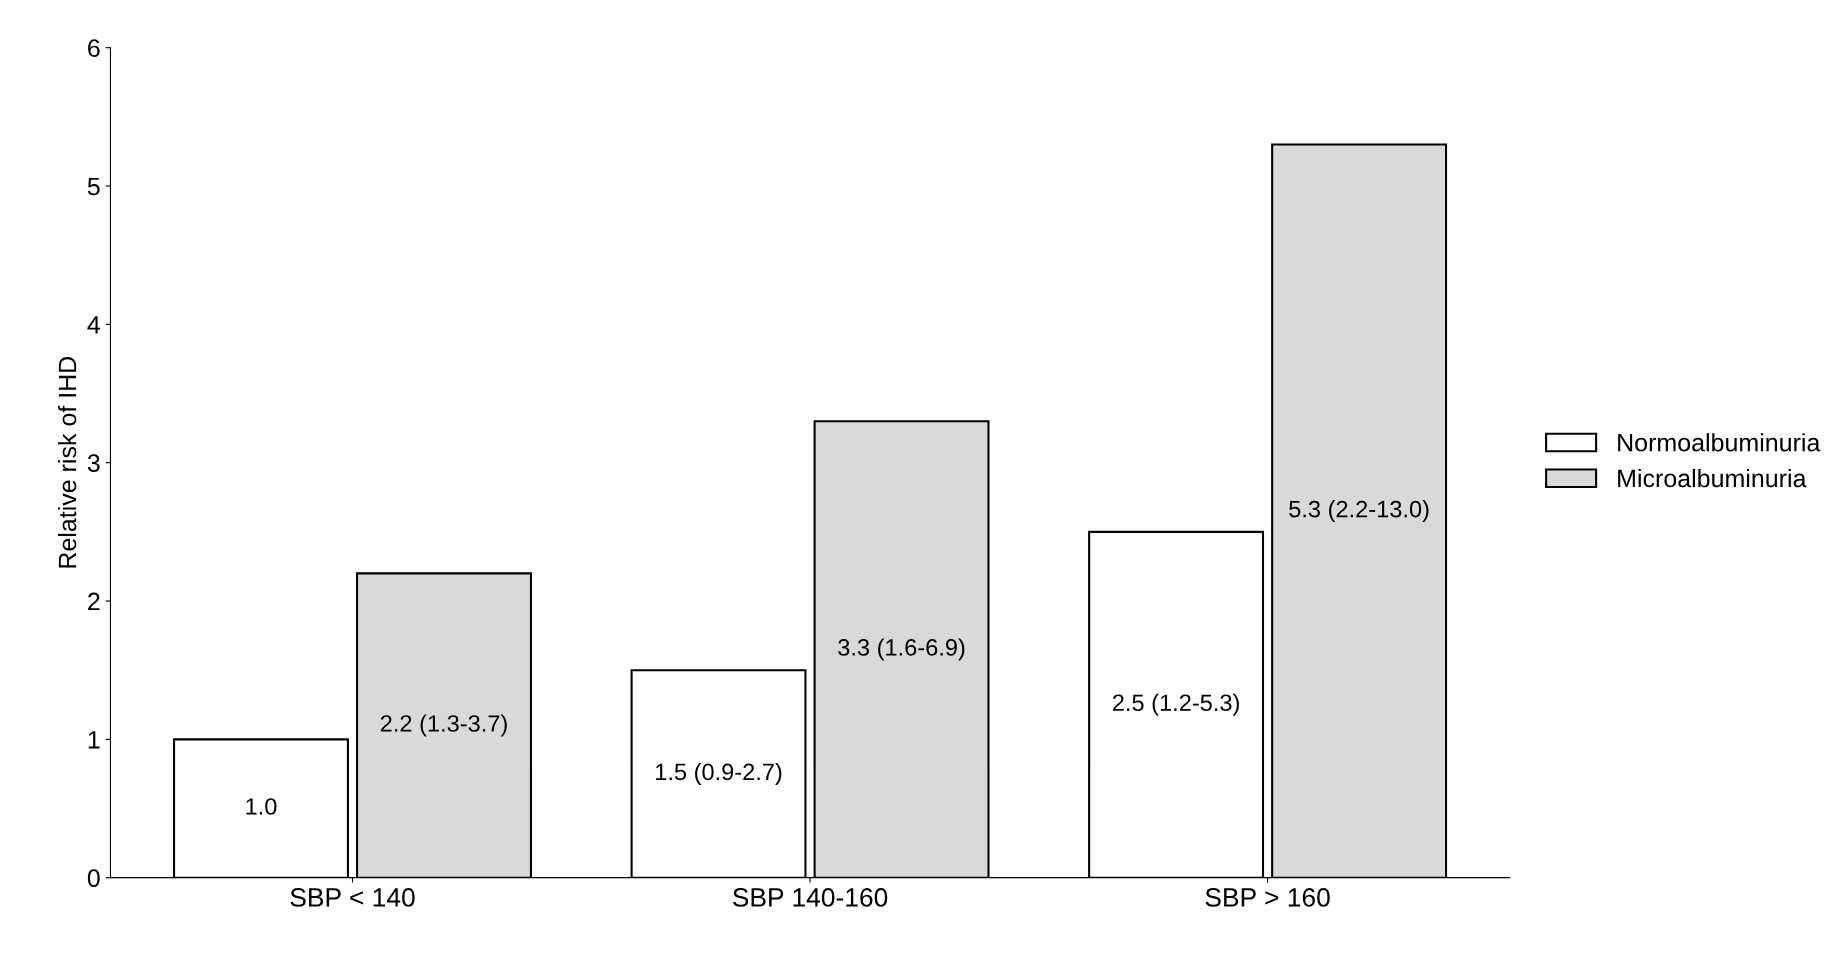  What do you see at coordinates (443, 725) in the screenshot?
I see `data-label: 2.2 (1.3-3.7)` at bounding box center [443, 725].